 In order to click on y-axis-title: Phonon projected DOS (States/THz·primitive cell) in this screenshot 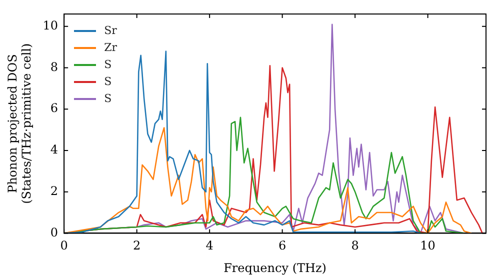, I will do `click(19, 123)`.